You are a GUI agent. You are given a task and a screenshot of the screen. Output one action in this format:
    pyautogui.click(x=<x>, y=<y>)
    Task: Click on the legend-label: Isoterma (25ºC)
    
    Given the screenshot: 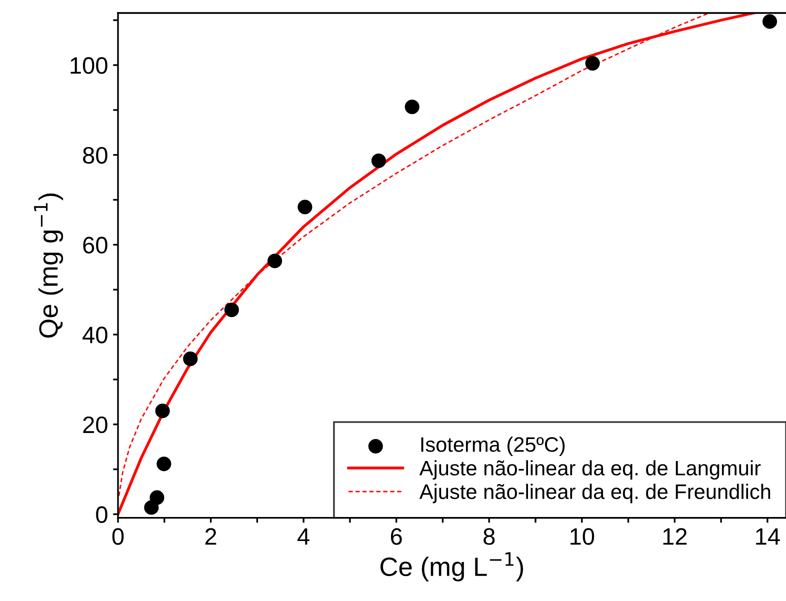 What is the action you would take?
    pyautogui.click(x=493, y=446)
    